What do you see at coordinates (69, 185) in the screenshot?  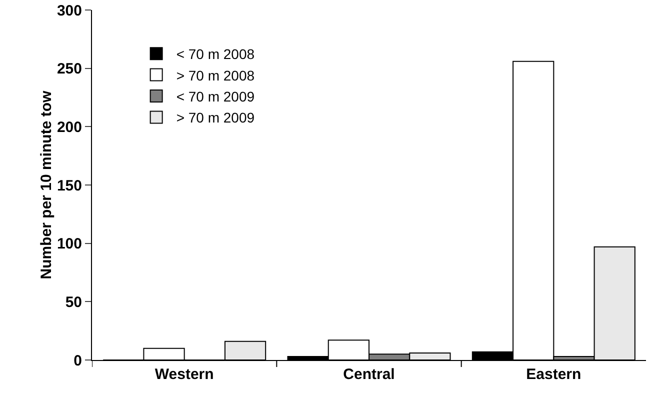 I see `y-tick-label: 150` at bounding box center [69, 185].